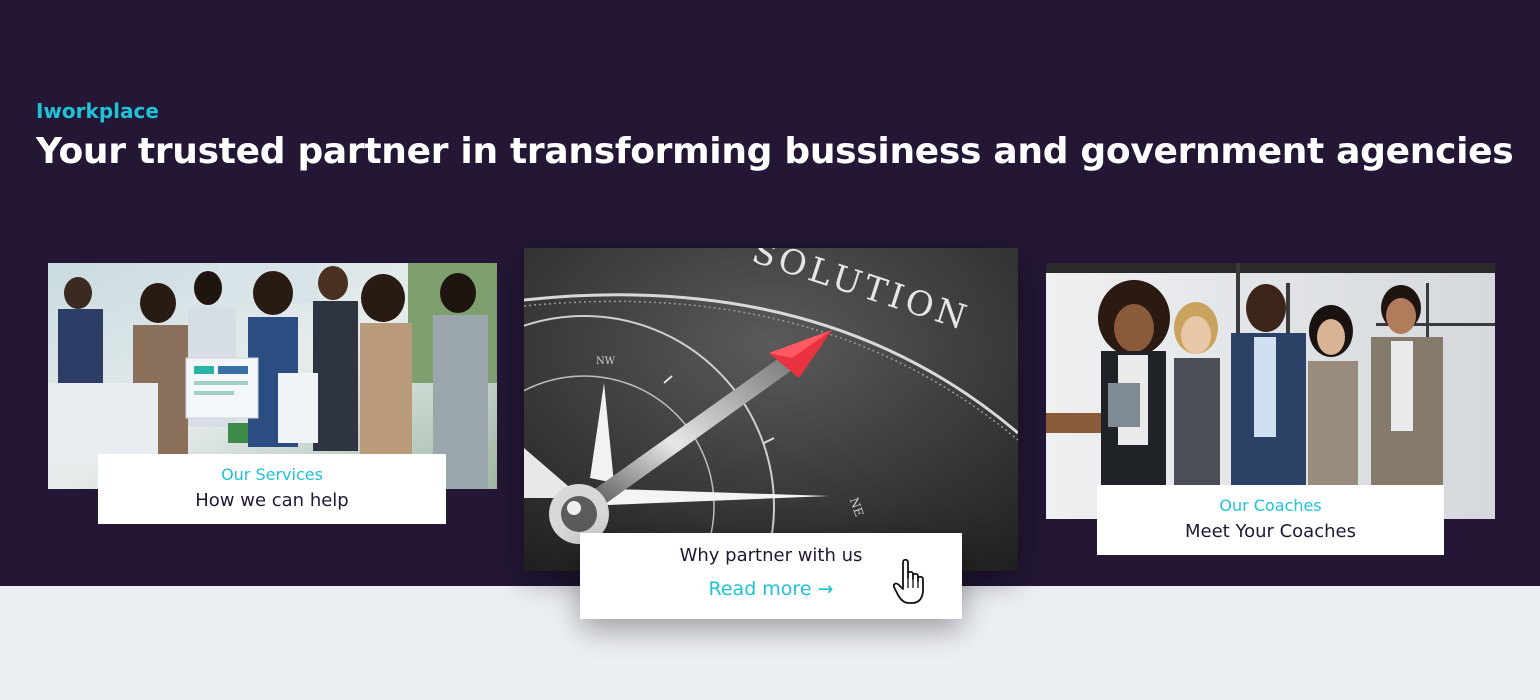  What do you see at coordinates (771, 555) in the screenshot?
I see `why-partner-card-title: Why partner with us` at bounding box center [771, 555].